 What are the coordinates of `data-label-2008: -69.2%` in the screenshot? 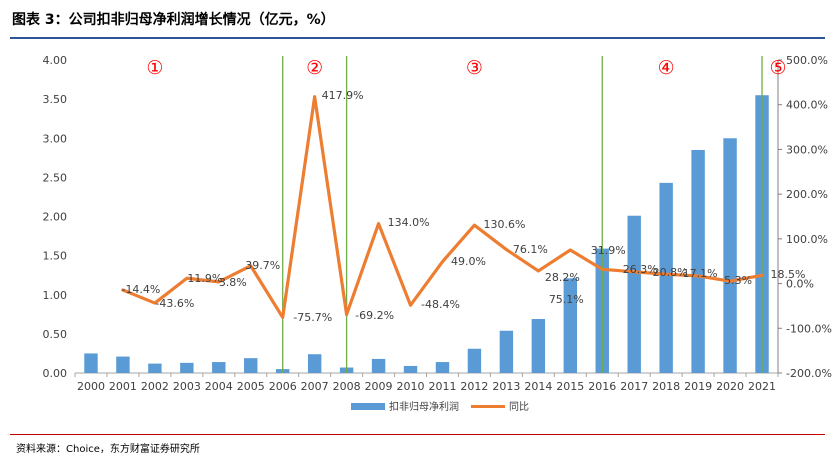 It's located at (374, 315).